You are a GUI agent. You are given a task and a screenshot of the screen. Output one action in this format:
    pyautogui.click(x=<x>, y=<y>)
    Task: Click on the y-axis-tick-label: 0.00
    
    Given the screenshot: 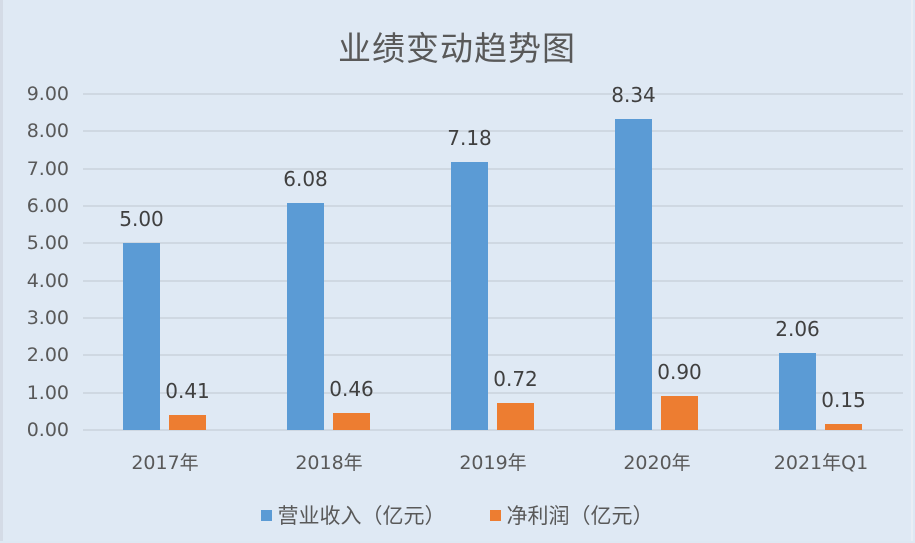 What is the action you would take?
    pyautogui.click(x=47, y=430)
    